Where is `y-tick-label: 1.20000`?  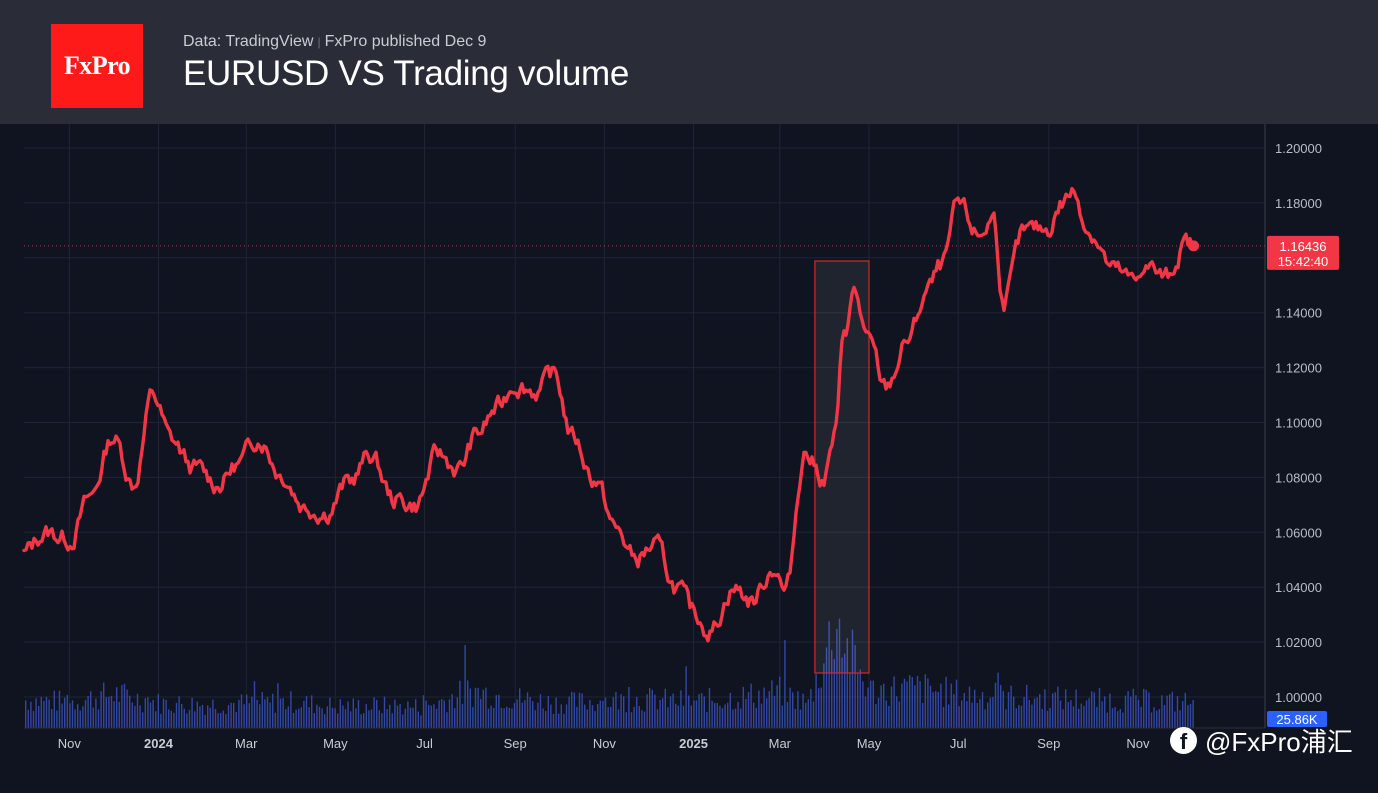
y-tick-label: 1.20000 is located at coordinates (1298, 148).